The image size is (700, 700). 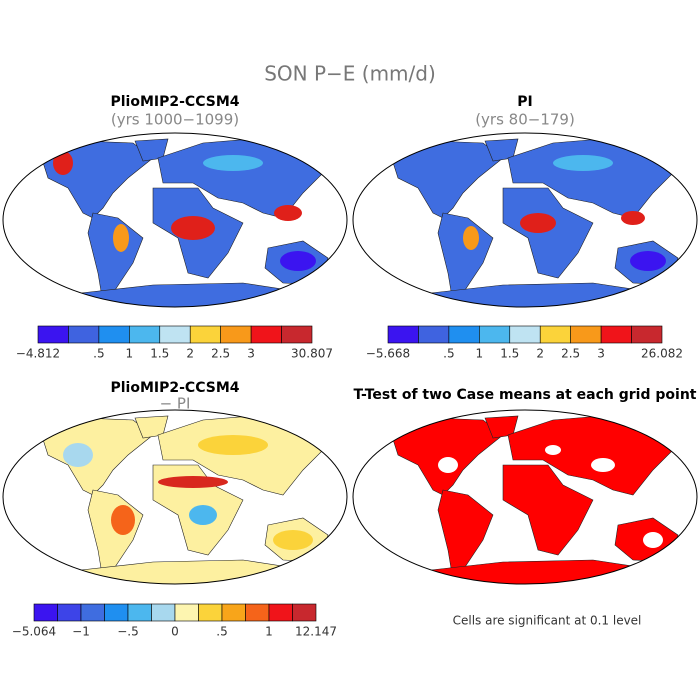 I want to click on panel-subtitle: − PI, so click(x=175, y=404).